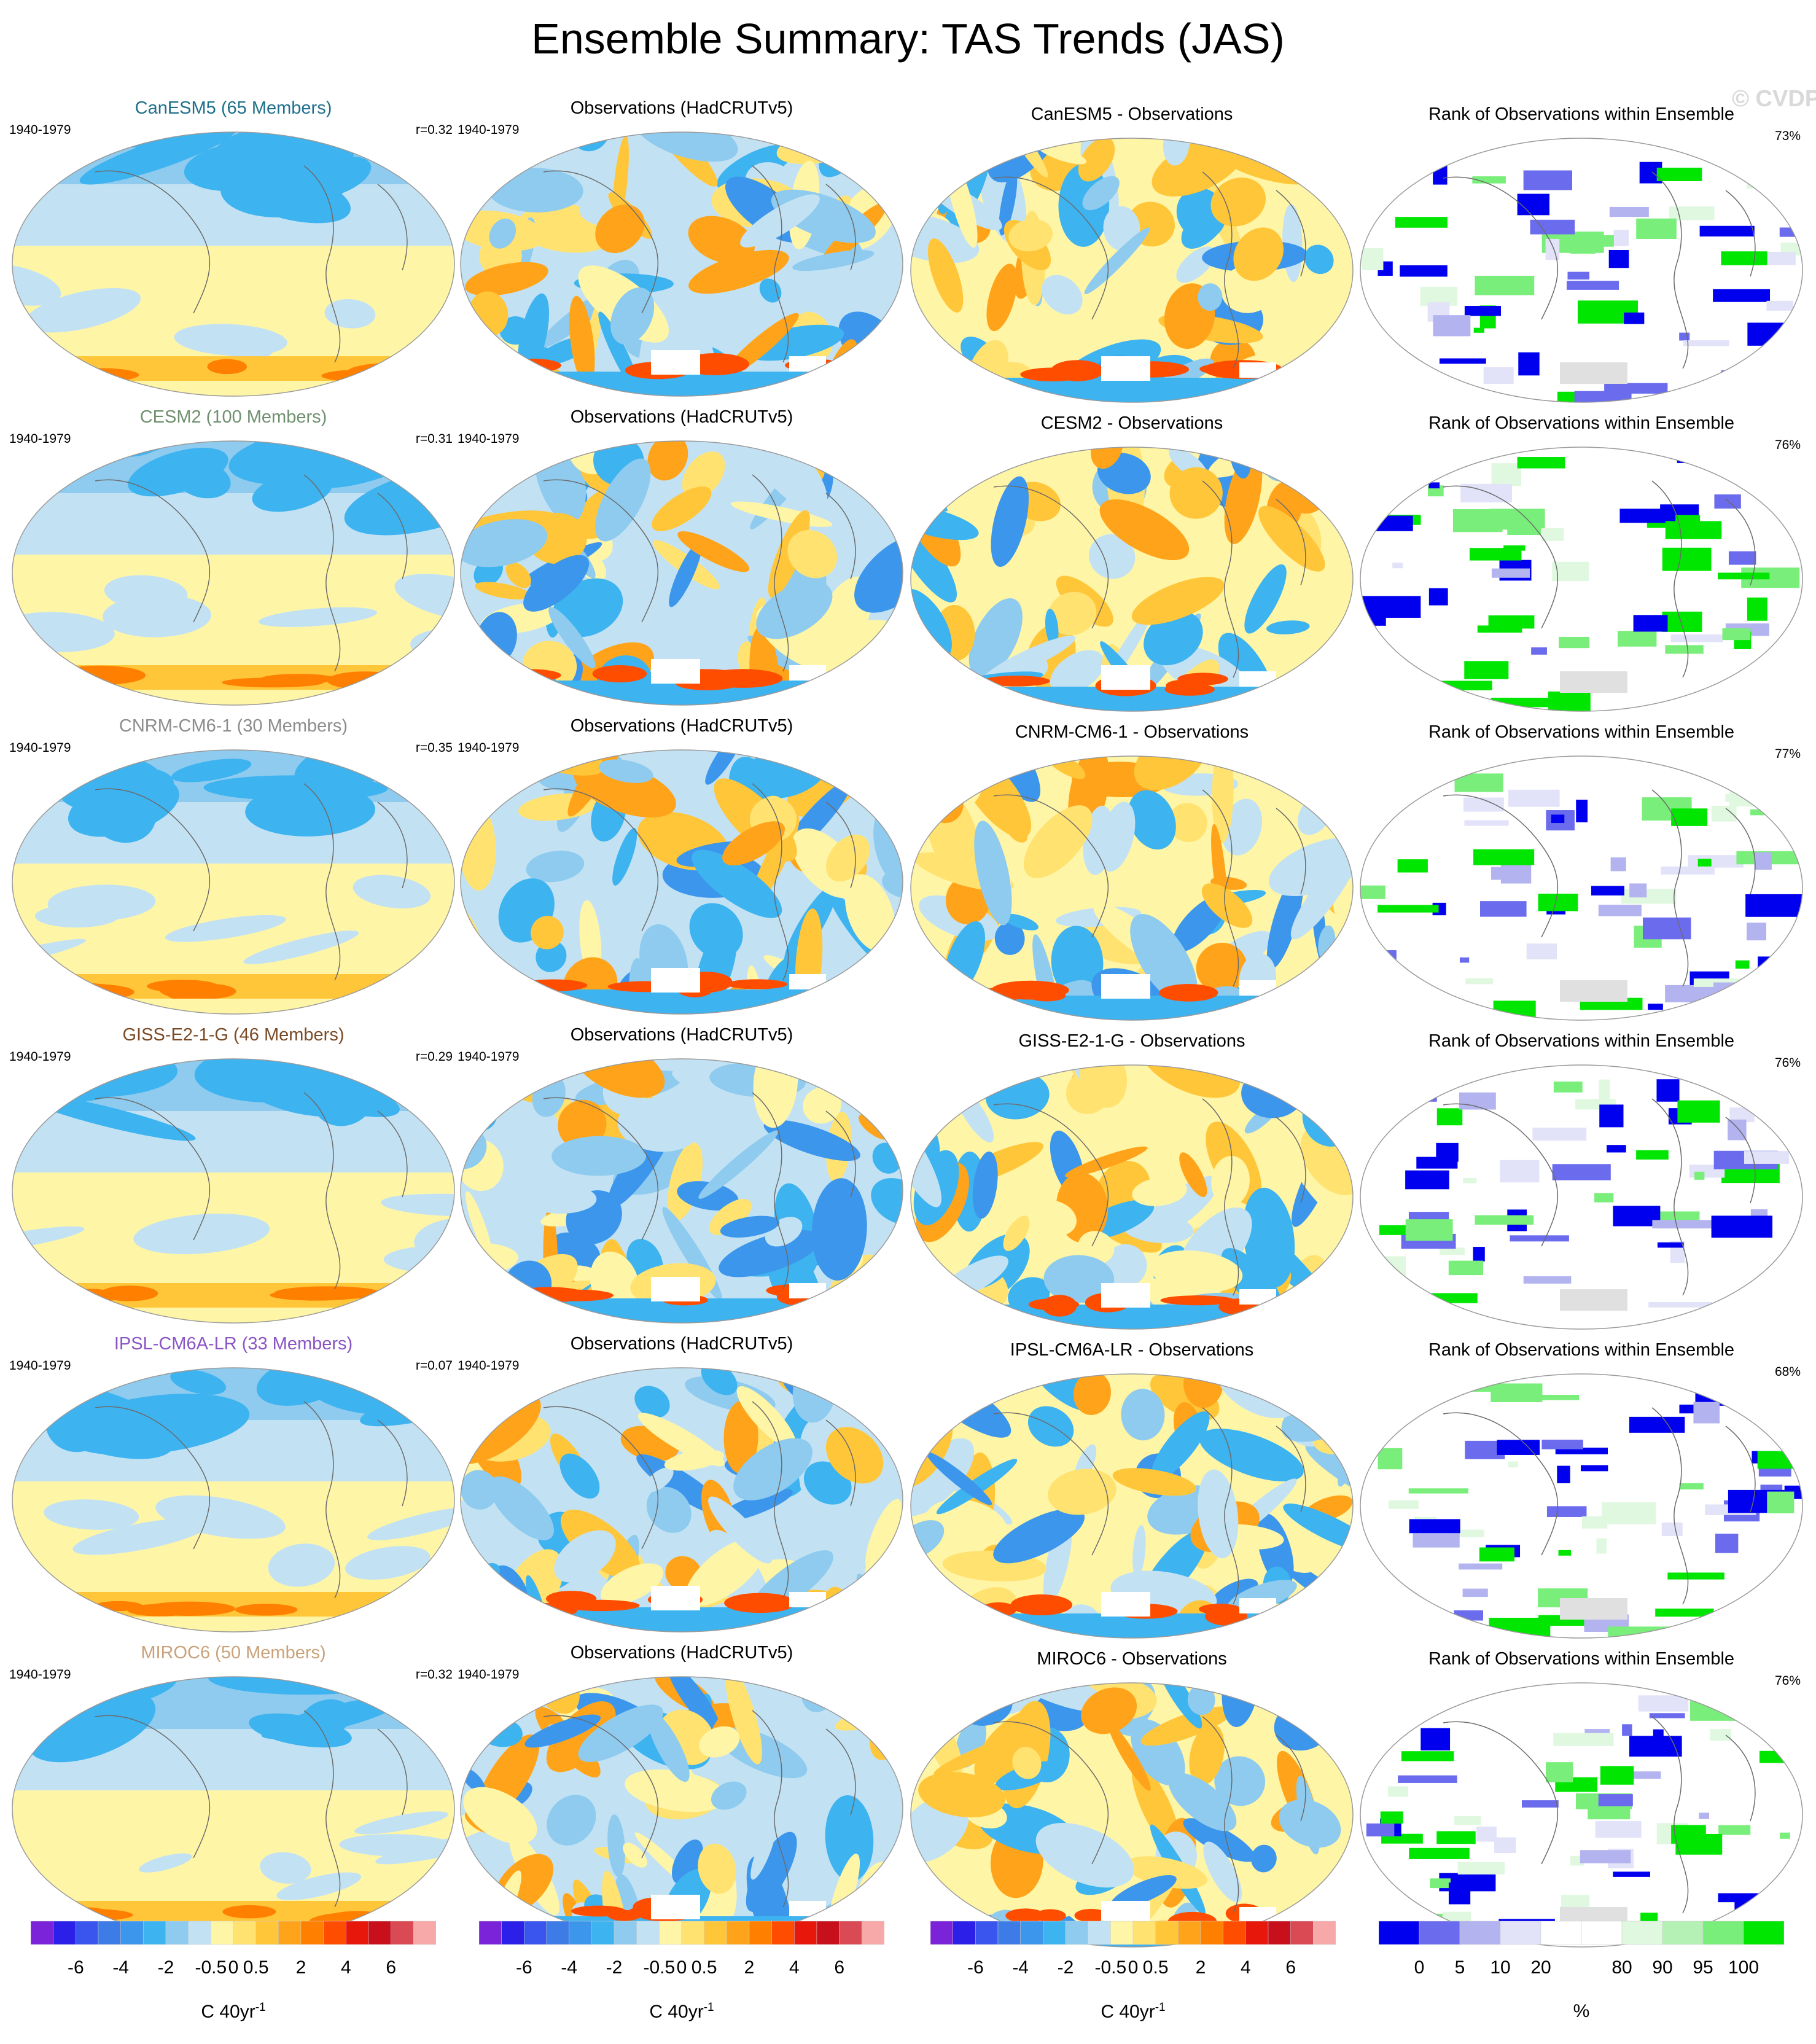 This screenshot has width=1816, height=2044. I want to click on rank-panel-2: Rank of Observations within Ensemble 76%, so click(1581, 562).